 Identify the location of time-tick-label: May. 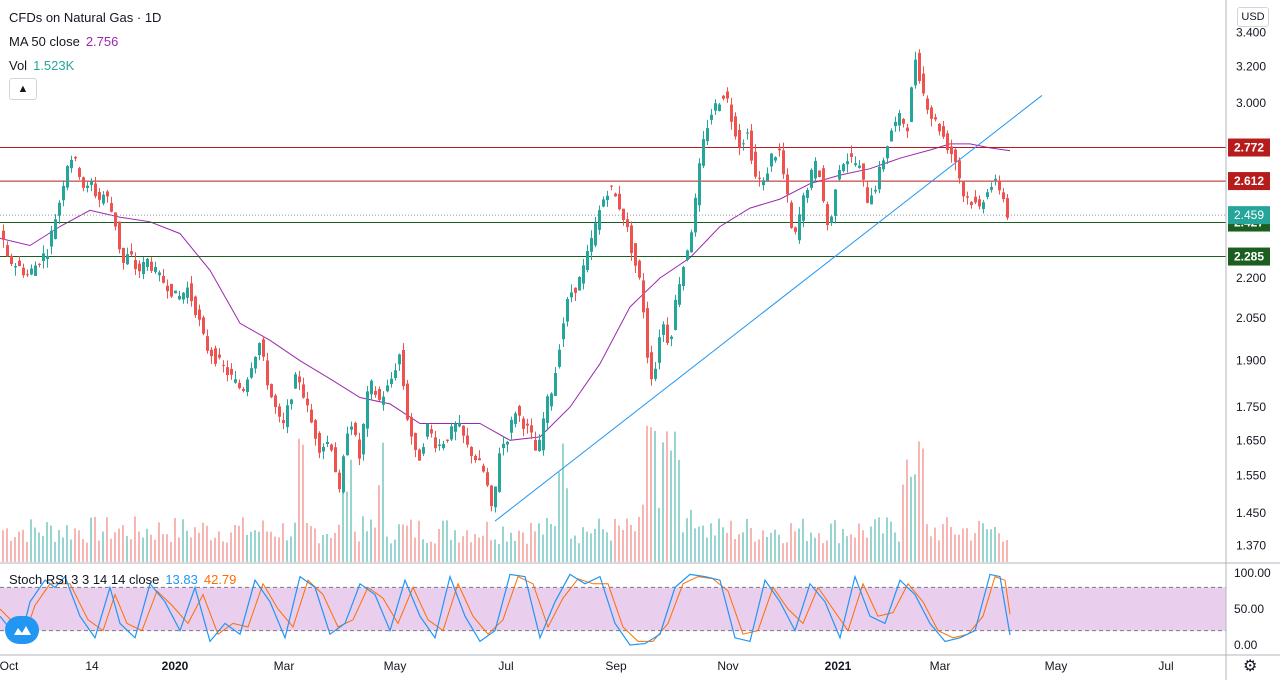
(1056, 666).